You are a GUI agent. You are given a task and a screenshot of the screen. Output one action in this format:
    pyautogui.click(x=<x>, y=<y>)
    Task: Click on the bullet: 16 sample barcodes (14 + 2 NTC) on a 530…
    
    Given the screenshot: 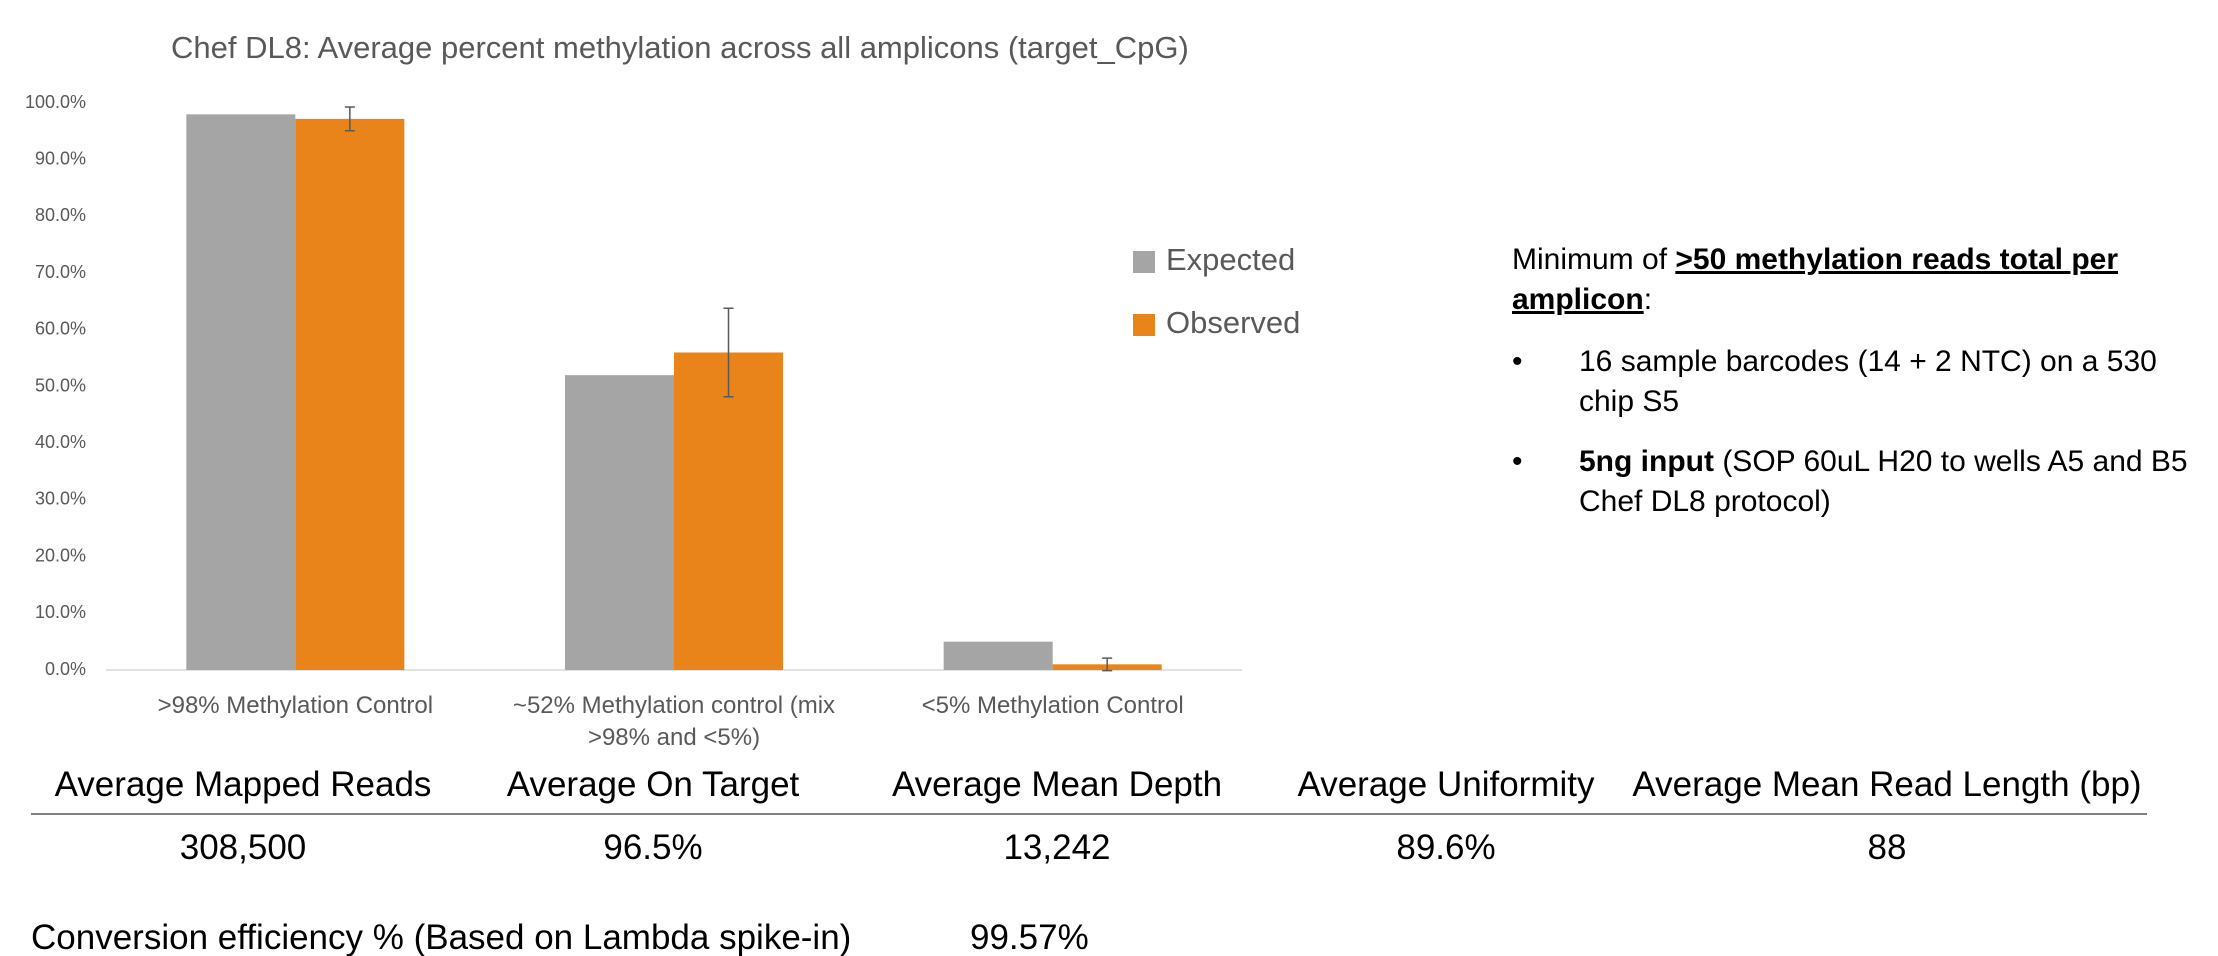 What is the action you would take?
    pyautogui.click(x=1862, y=382)
    